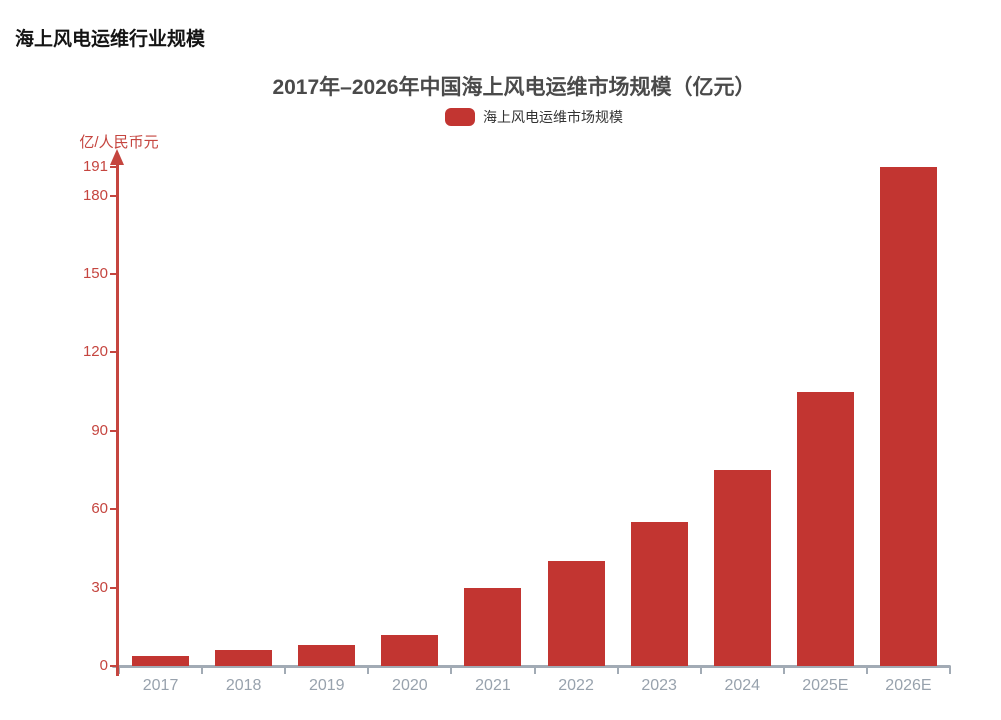  What do you see at coordinates (117, 157) in the screenshot?
I see `y-axis-arrow-icon` at bounding box center [117, 157].